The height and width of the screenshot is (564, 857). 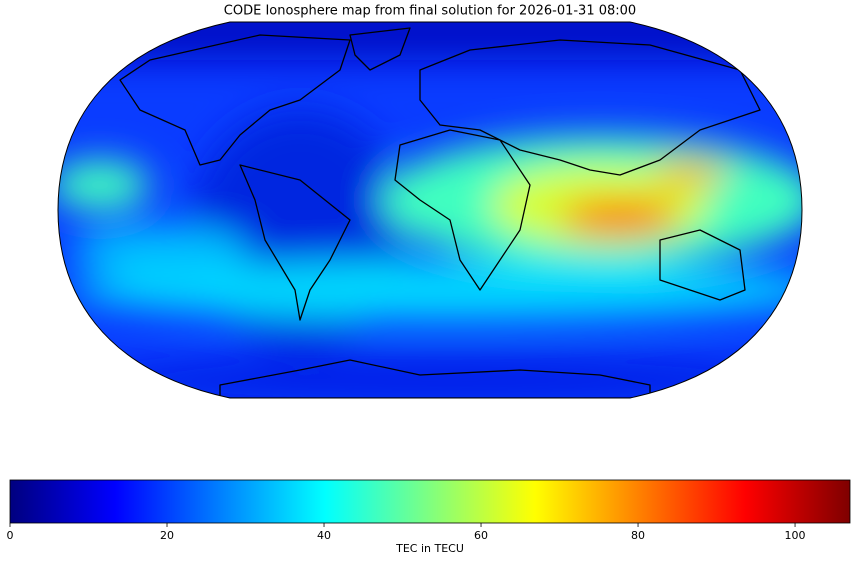 I want to click on colorbar-tick-label: 0, so click(x=10, y=535).